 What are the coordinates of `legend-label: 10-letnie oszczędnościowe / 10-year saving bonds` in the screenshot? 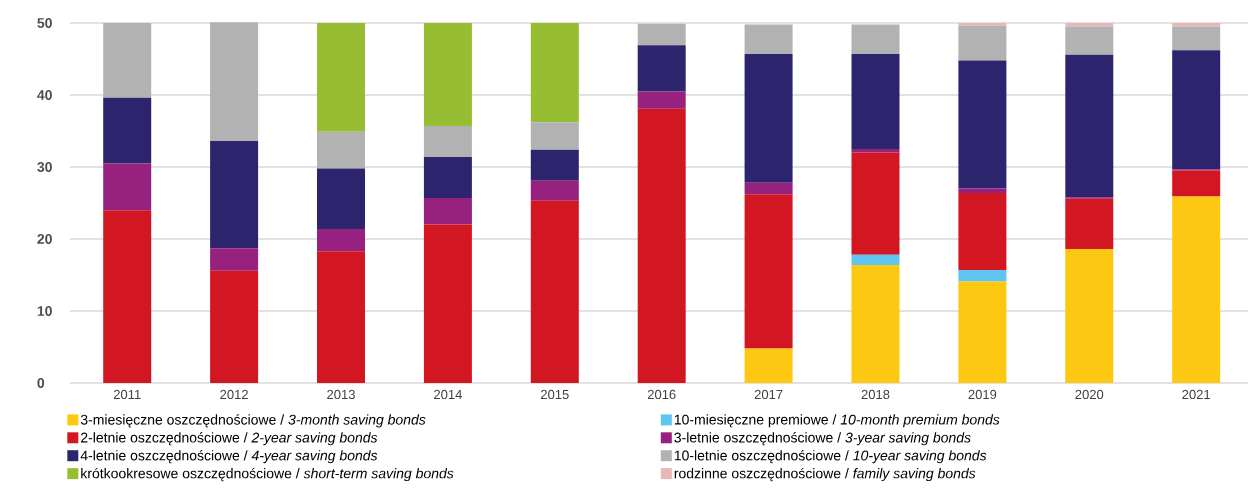 It's located at (830, 456).